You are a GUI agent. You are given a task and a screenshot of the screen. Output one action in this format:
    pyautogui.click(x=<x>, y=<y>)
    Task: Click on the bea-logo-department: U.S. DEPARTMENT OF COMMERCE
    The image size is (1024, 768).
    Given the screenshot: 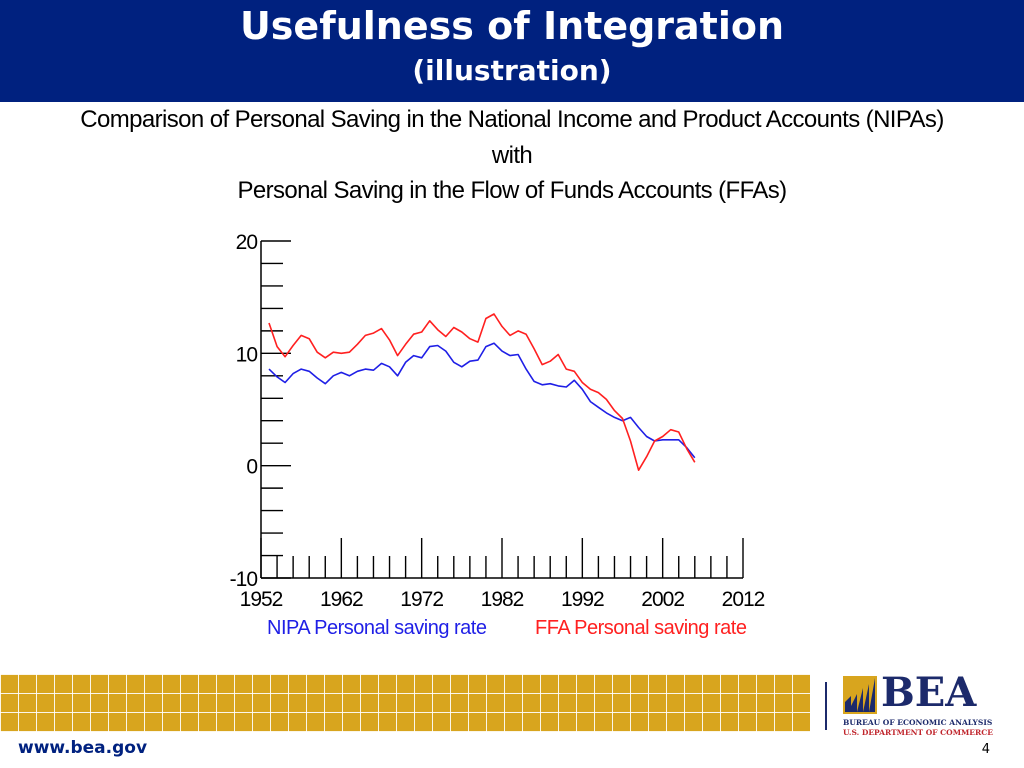 What is the action you would take?
    pyautogui.click(x=918, y=732)
    